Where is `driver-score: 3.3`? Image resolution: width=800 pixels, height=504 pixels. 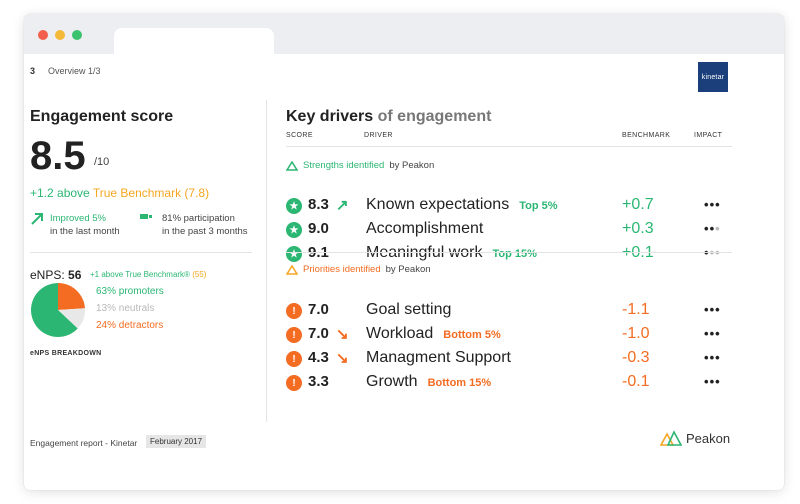 driver-score: 3.3 is located at coordinates (318, 381).